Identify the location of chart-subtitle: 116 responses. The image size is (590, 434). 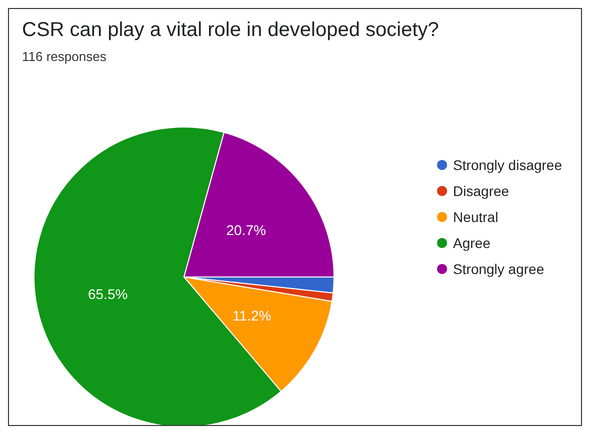
(64, 56).